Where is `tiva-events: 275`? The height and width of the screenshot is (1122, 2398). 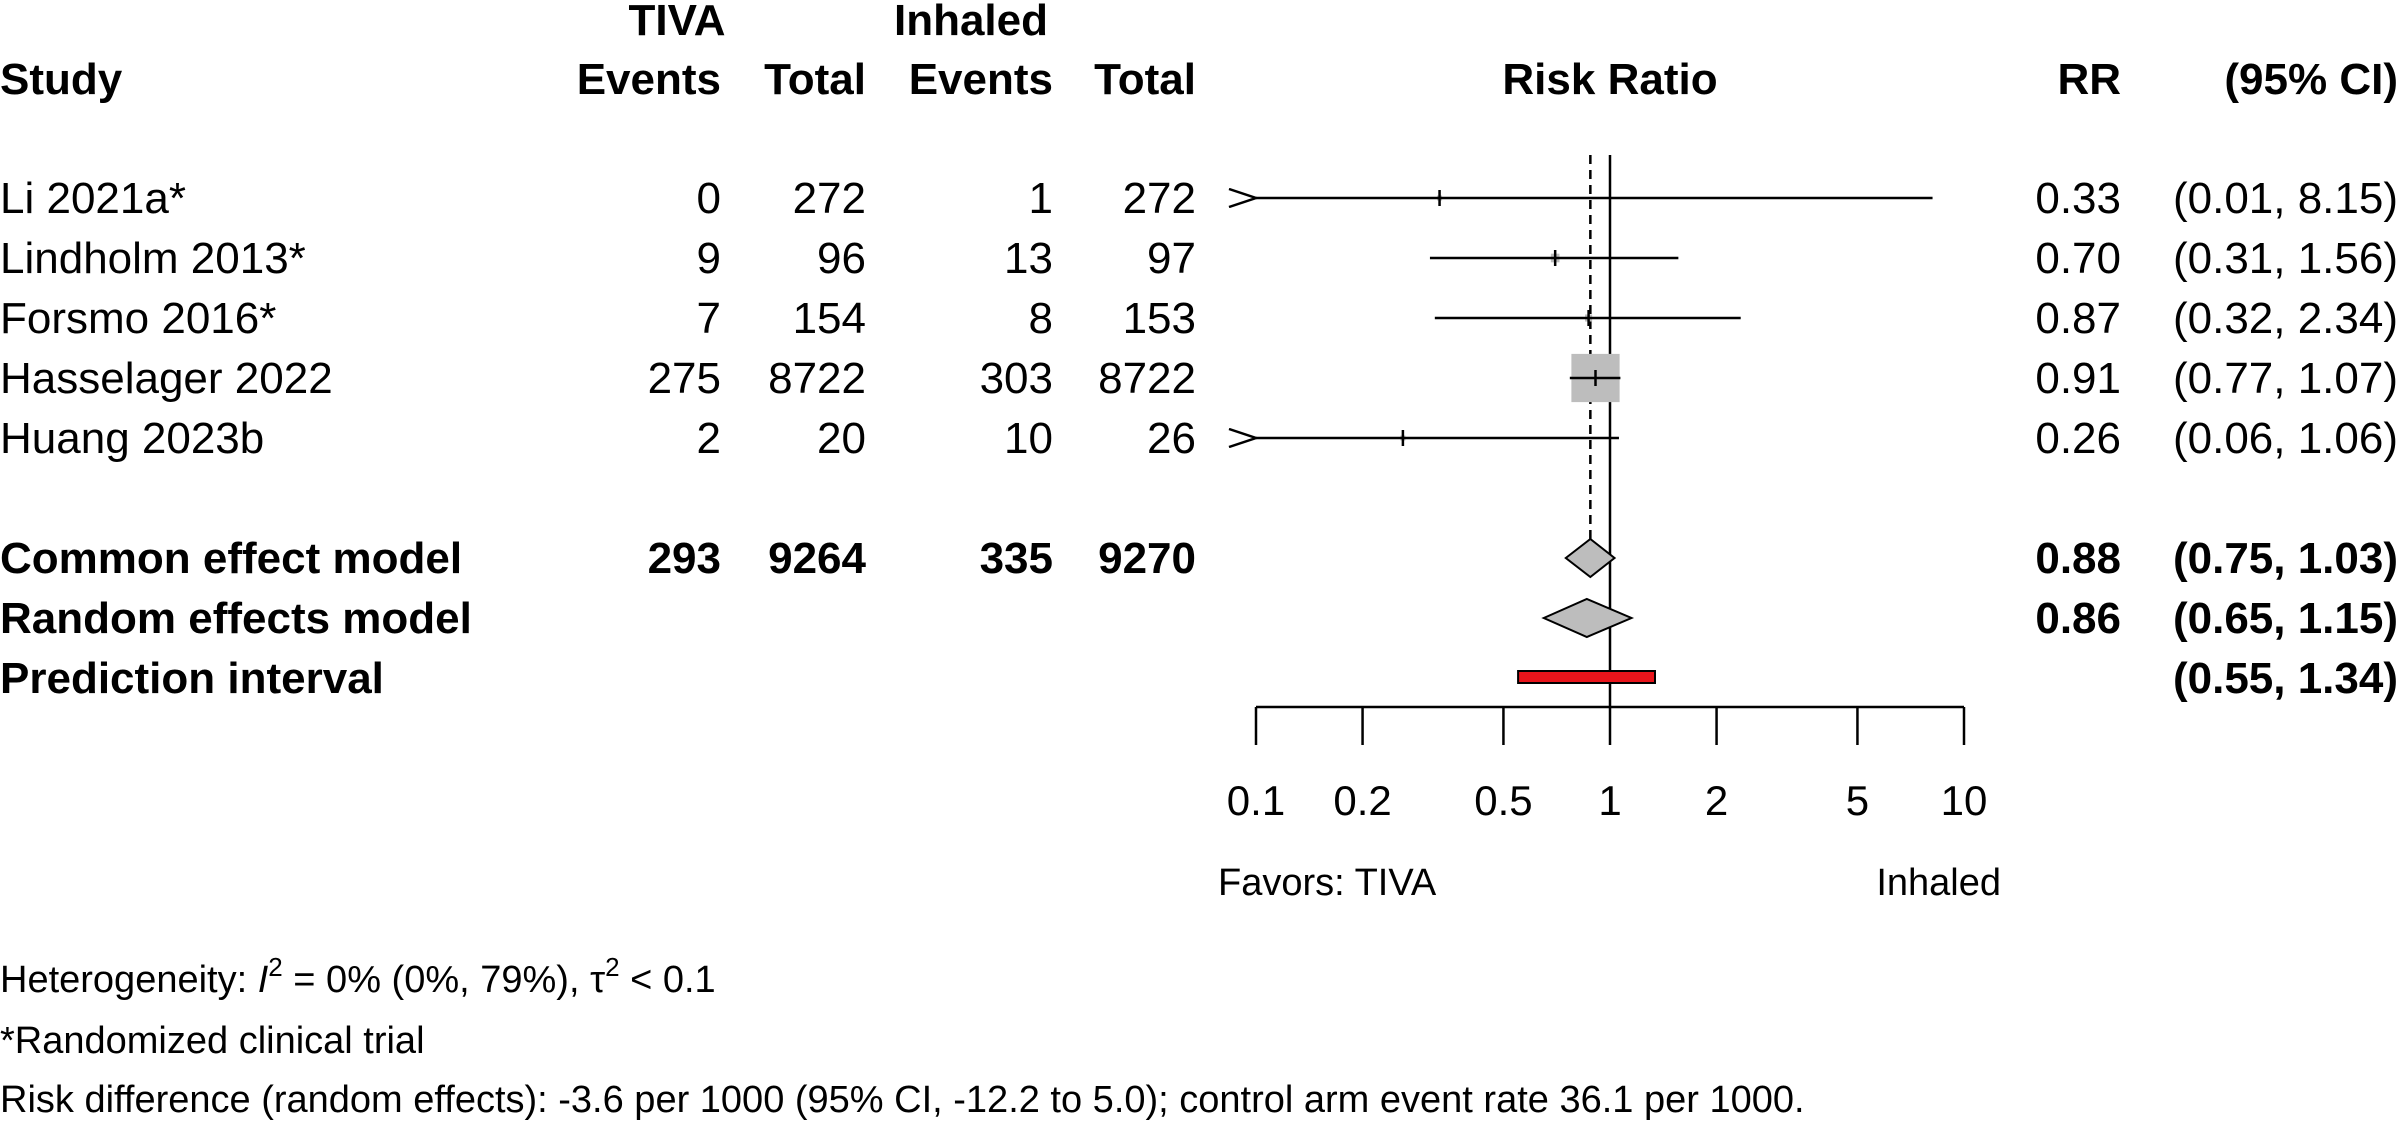
tiva-events: 275 is located at coordinates (684, 378).